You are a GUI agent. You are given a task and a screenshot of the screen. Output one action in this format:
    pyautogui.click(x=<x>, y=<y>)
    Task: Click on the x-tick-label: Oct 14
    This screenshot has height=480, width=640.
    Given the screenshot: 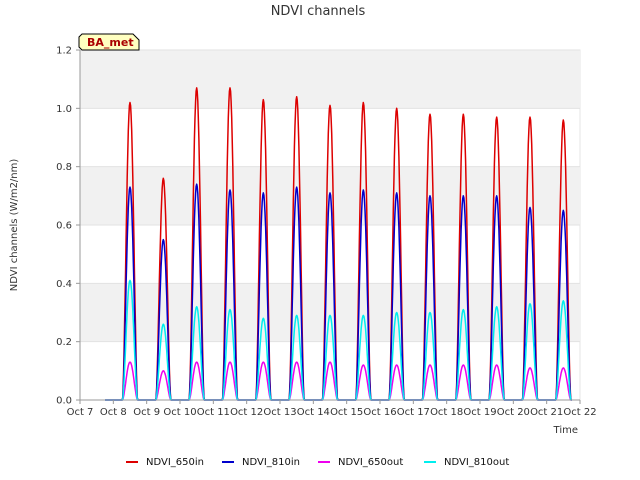 What is the action you would take?
    pyautogui.click(x=313, y=412)
    